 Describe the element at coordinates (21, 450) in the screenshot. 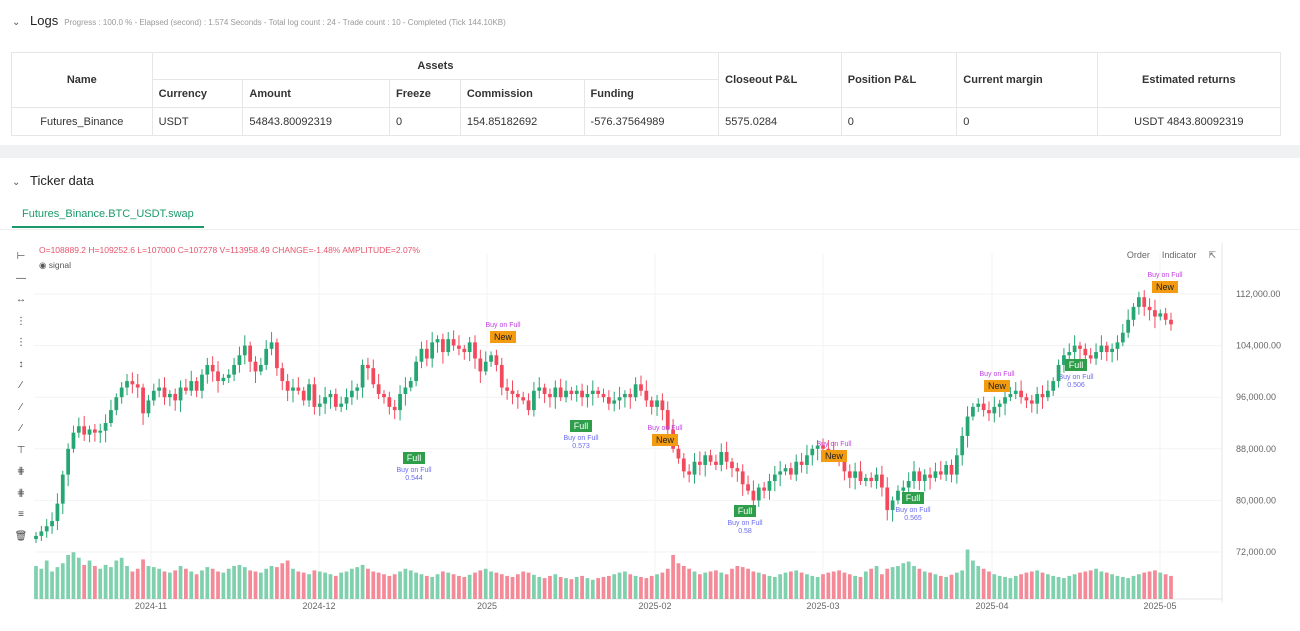

I see `price-range-icon: ⊤` at that location.